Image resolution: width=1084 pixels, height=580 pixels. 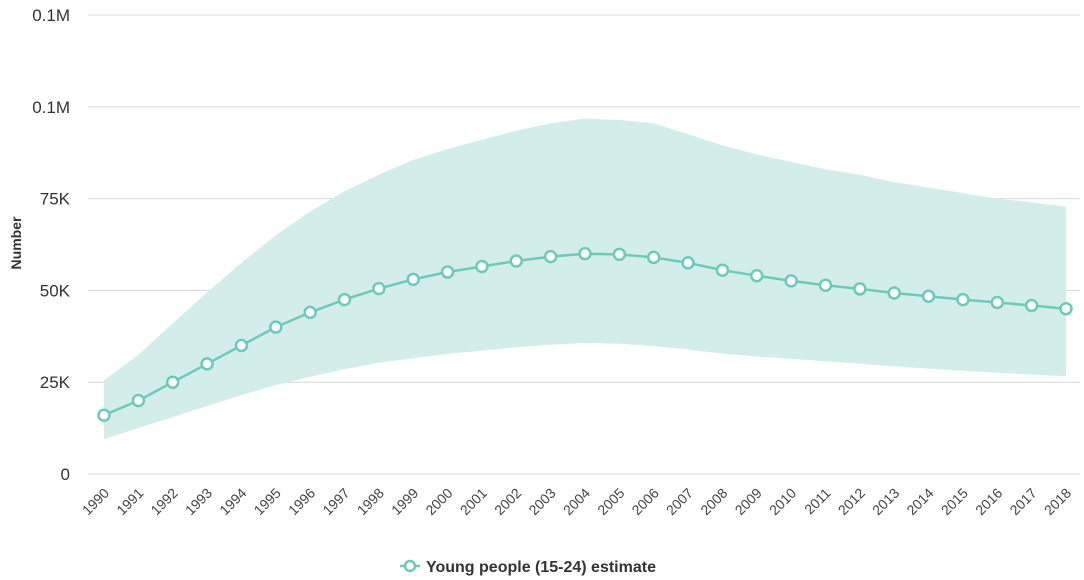 I want to click on x-tick-label: 2017, so click(x=1022, y=501).